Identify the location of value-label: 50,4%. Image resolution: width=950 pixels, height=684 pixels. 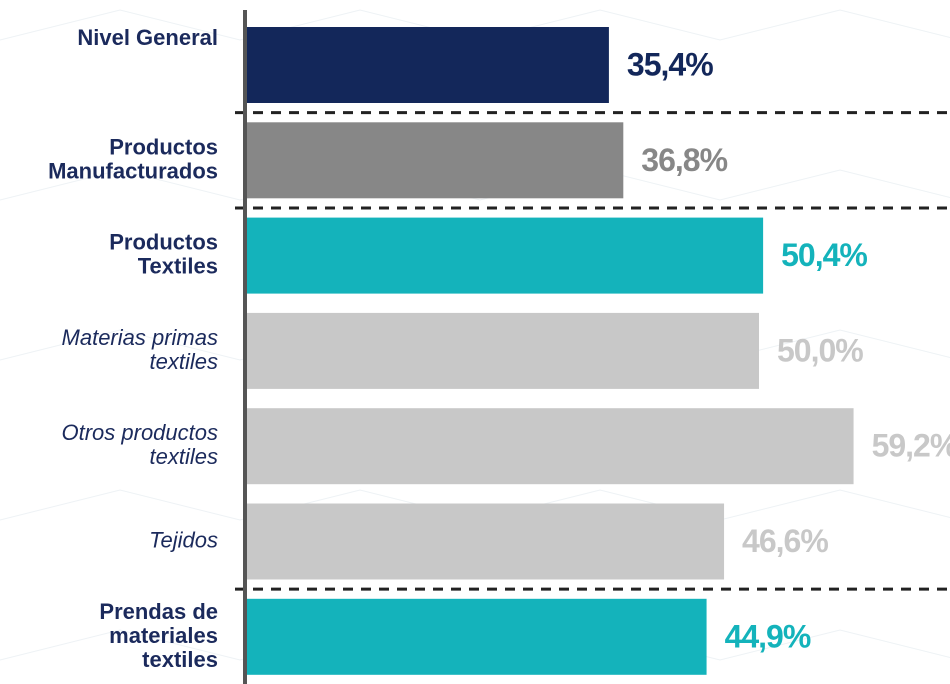
(824, 255).